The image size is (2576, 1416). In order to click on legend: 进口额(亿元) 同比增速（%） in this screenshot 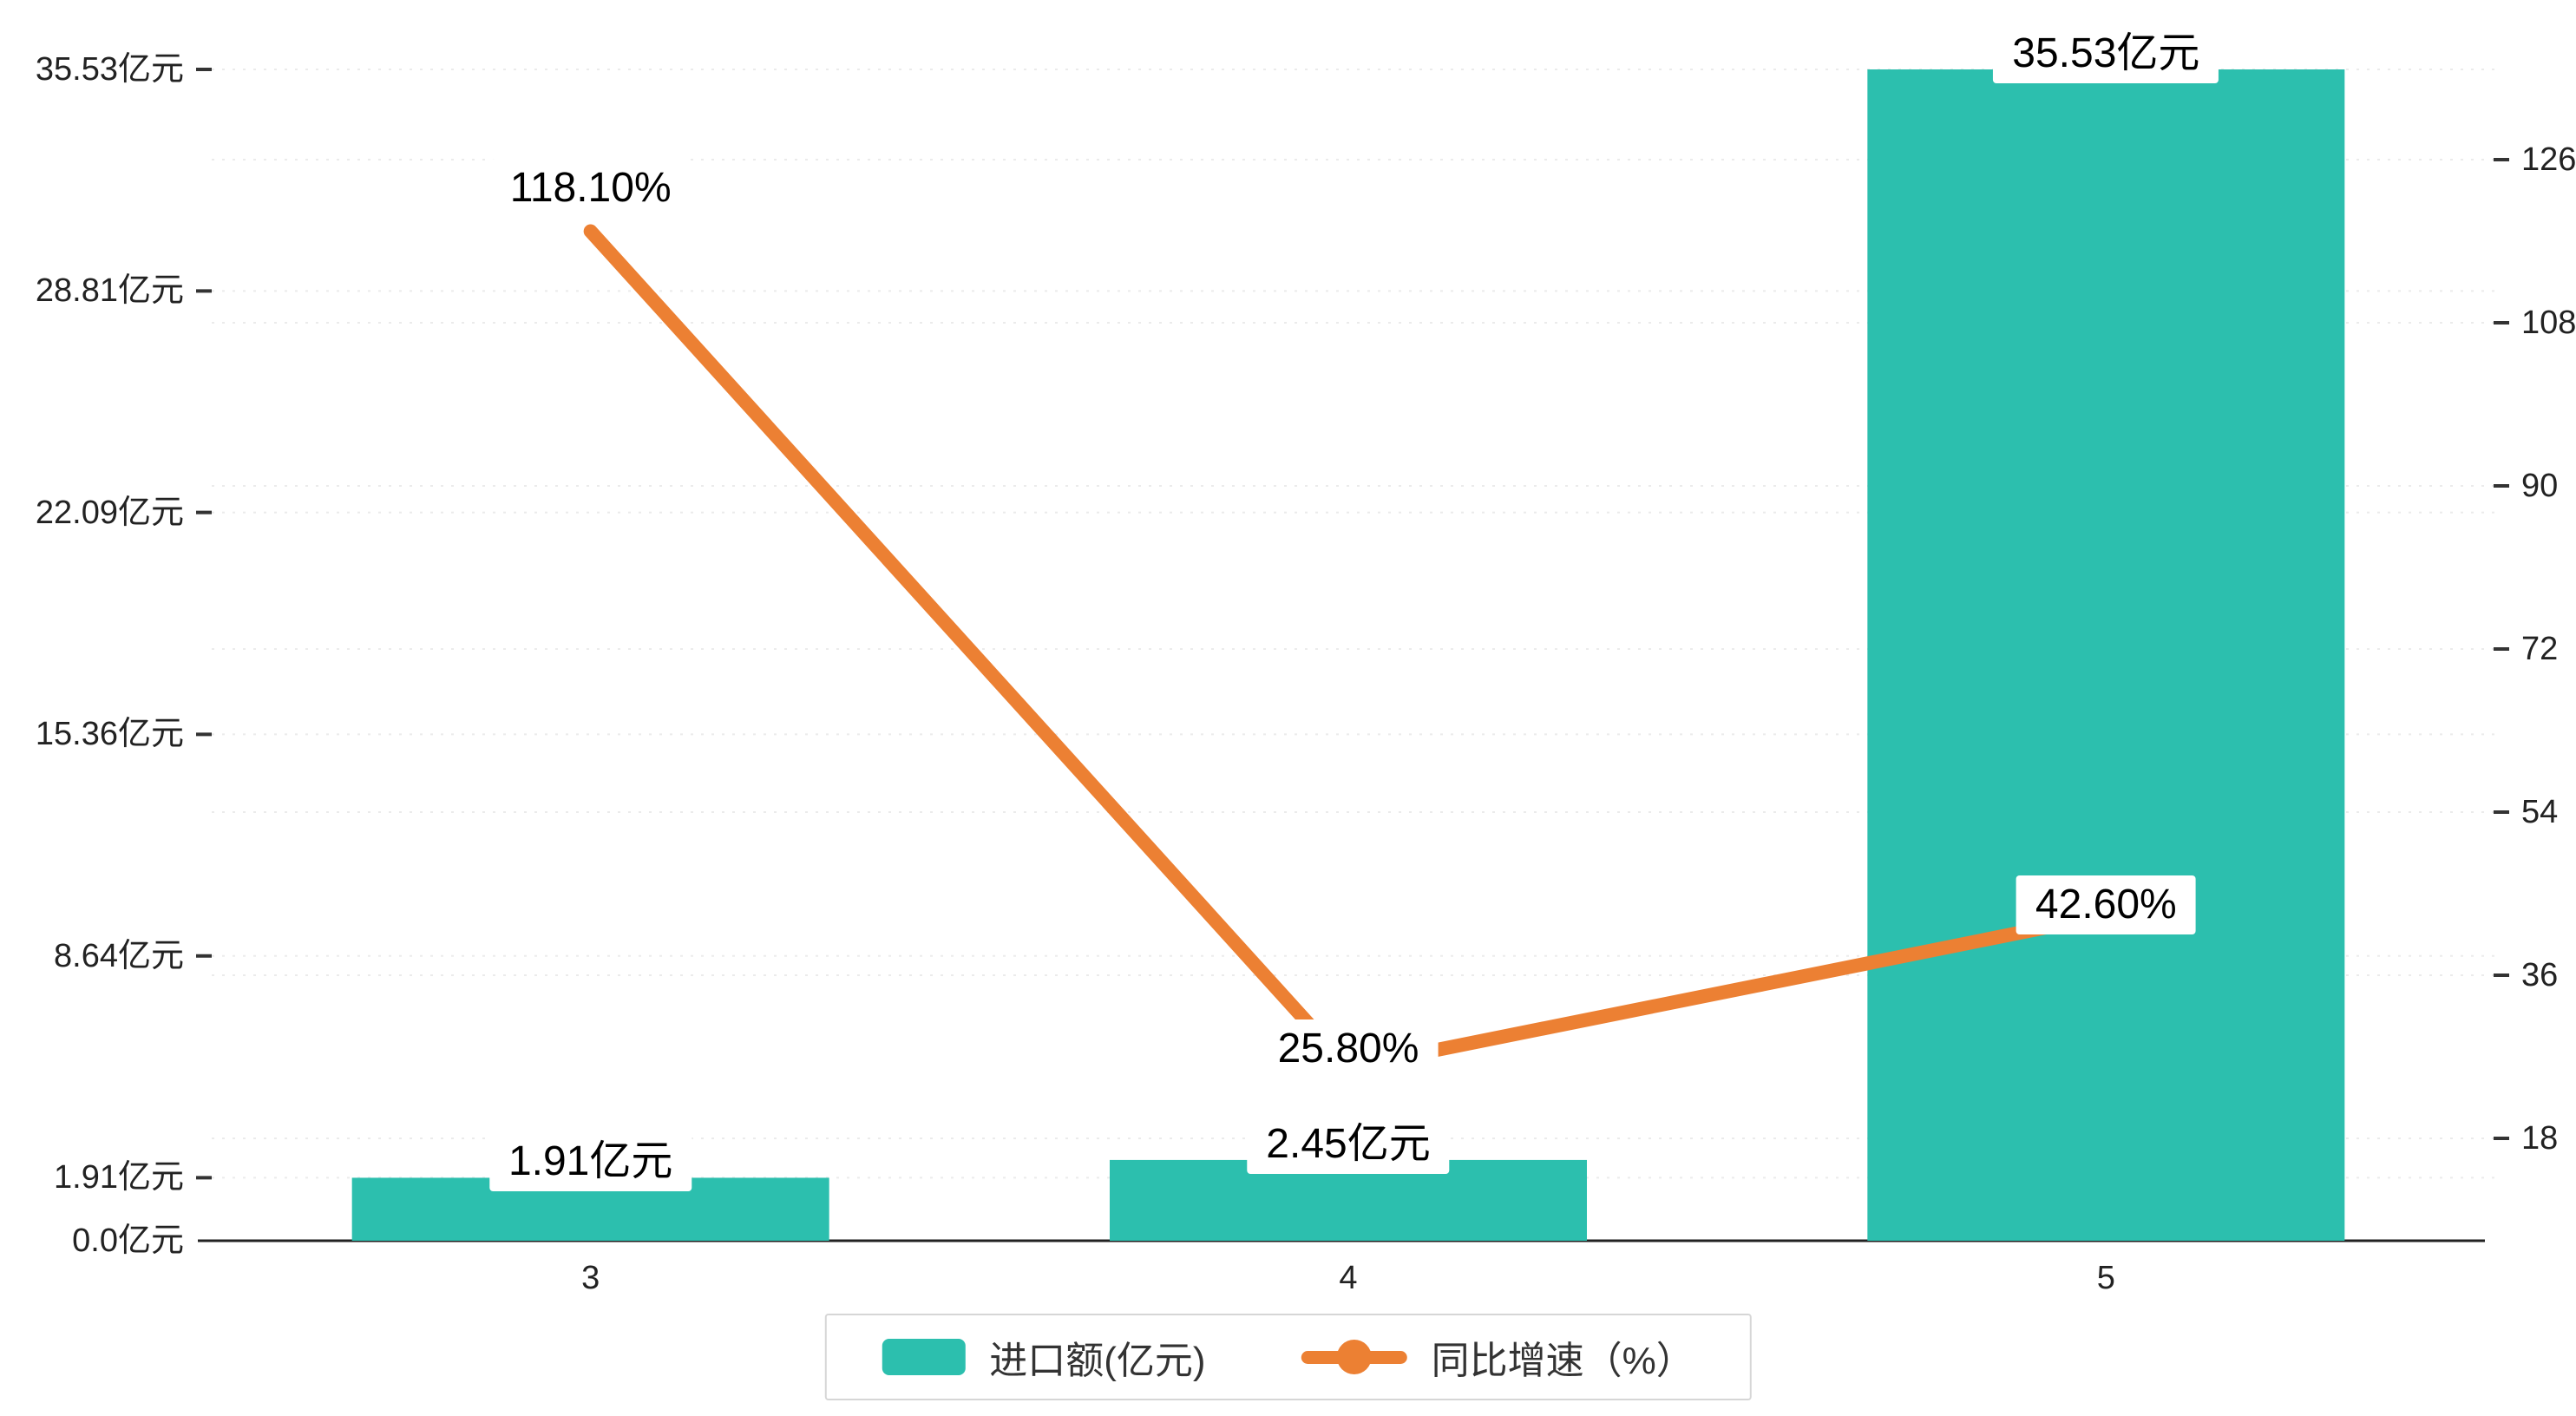, I will do `click(1288, 1357)`.